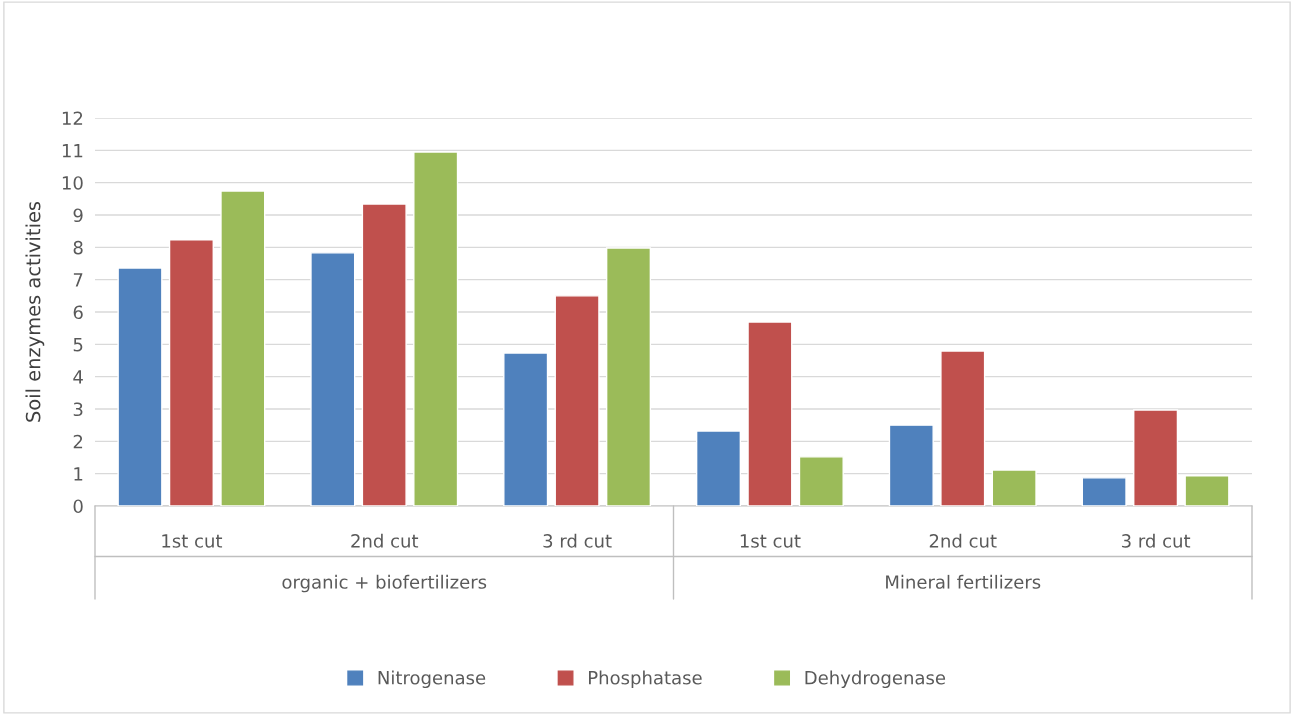 The width and height of the screenshot is (1294, 715). I want to click on y-tick-label: 9, so click(78, 215).